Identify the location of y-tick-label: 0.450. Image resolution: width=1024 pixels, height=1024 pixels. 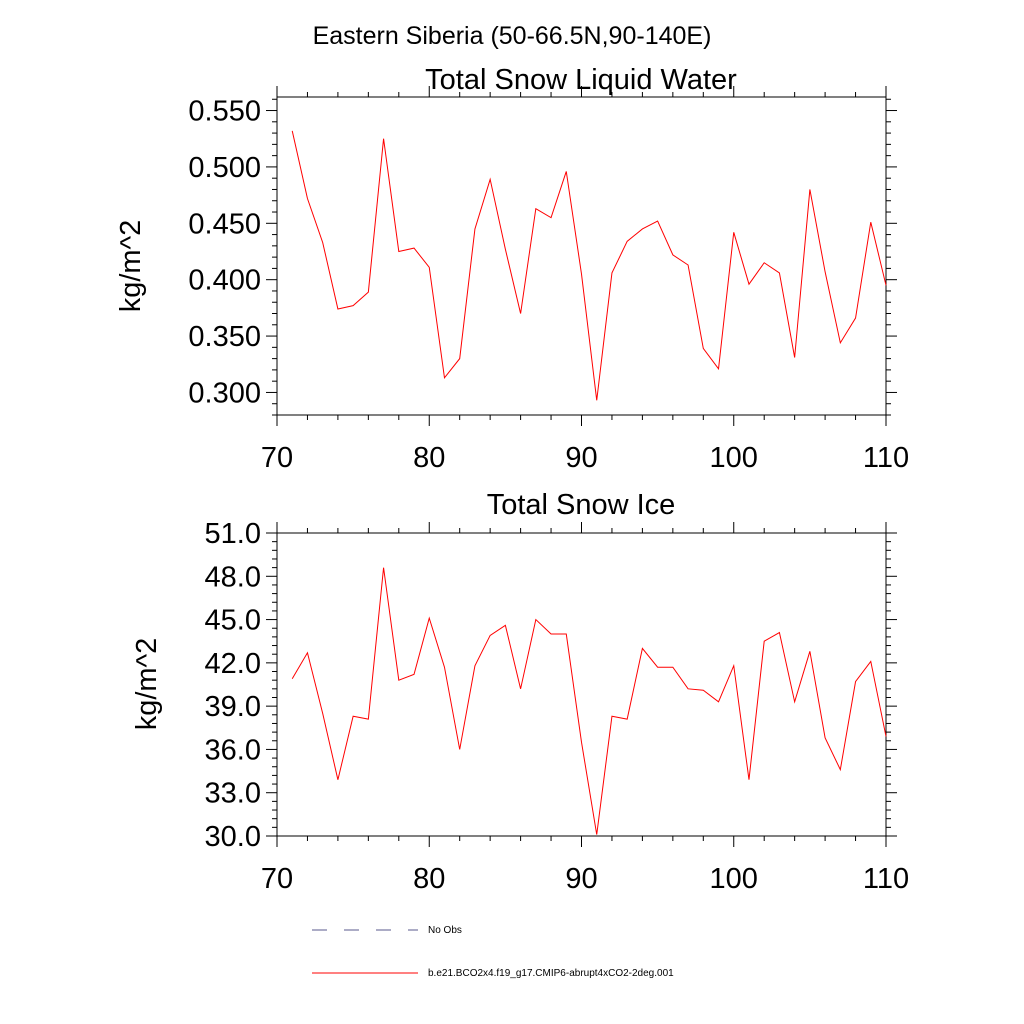
(224, 224).